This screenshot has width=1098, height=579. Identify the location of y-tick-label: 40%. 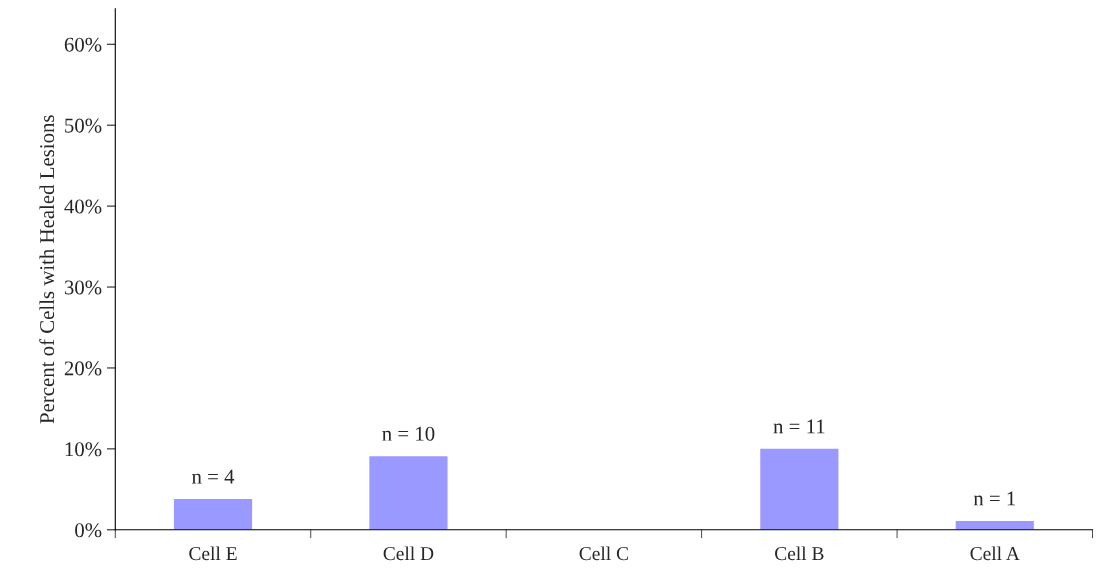
(83, 206).